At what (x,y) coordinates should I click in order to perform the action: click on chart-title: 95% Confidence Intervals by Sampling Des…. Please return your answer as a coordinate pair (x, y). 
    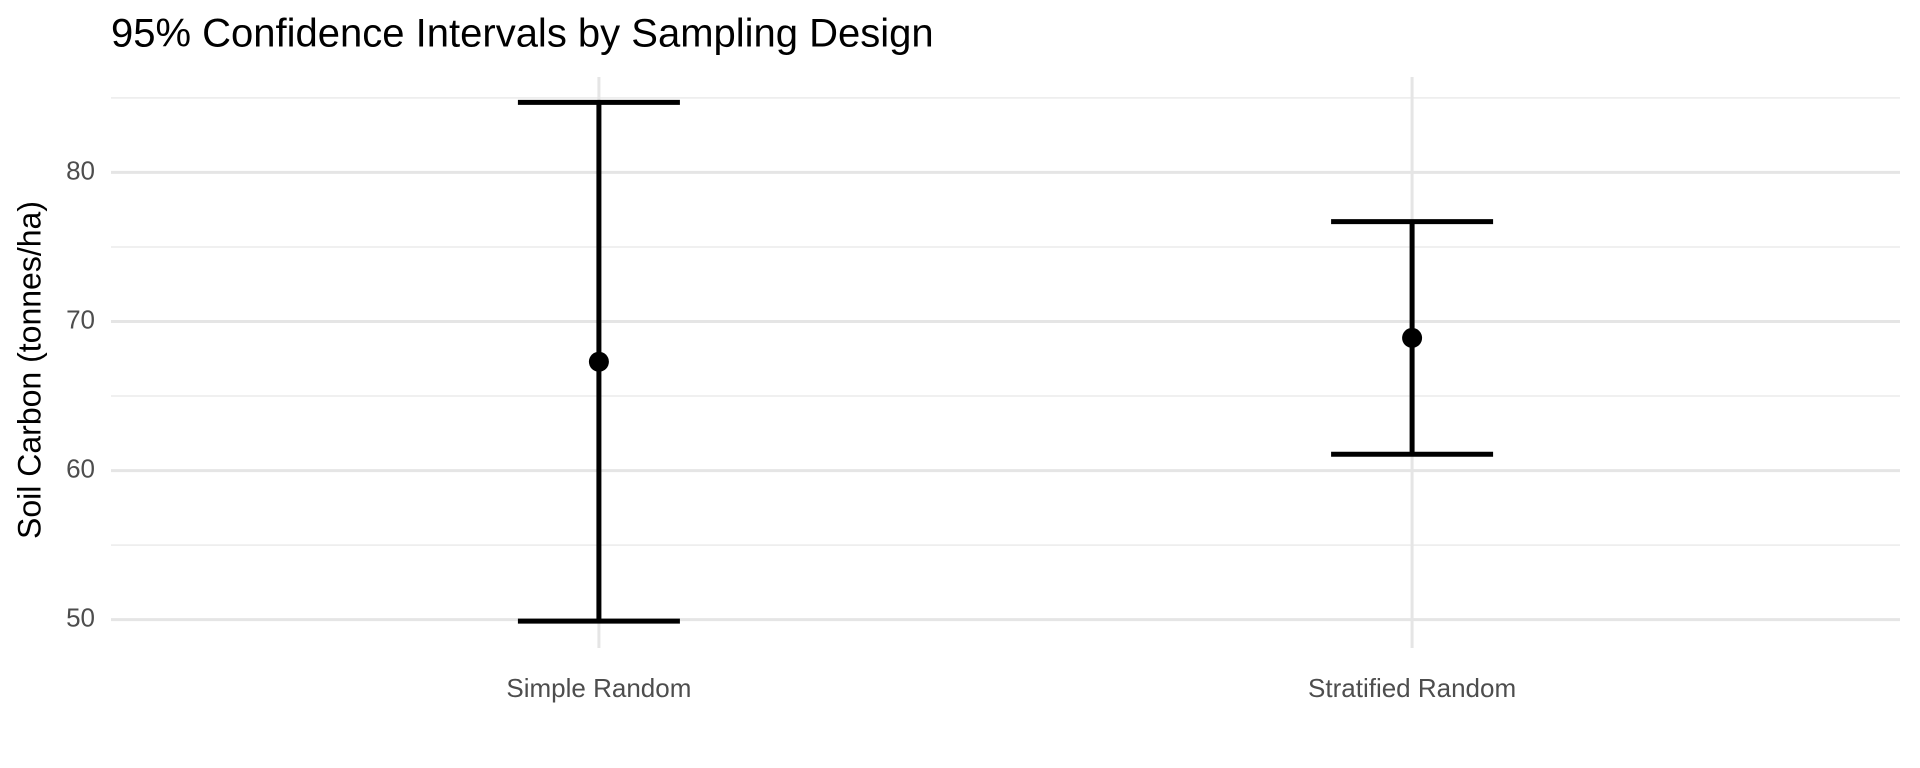
    Looking at the image, I should click on (522, 34).